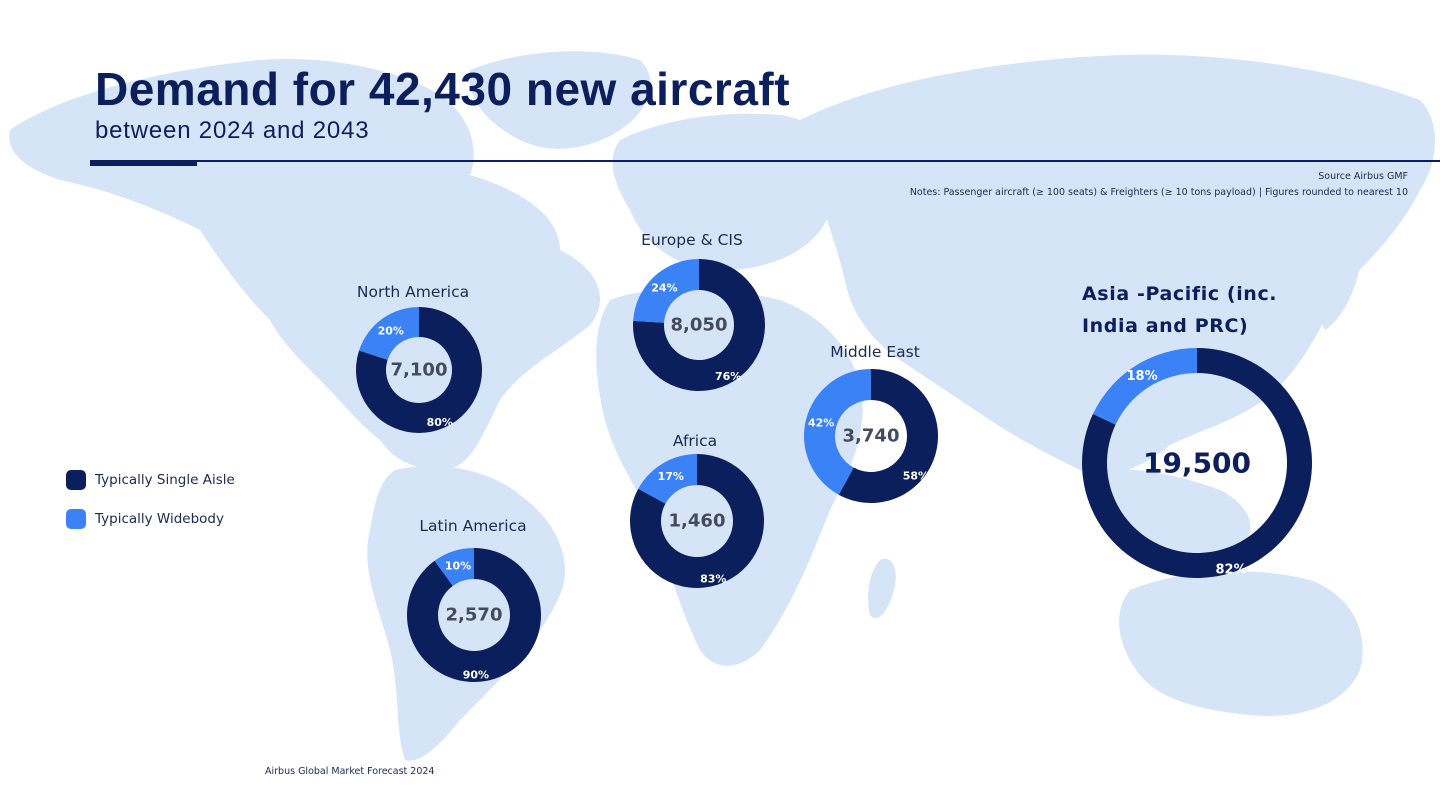  What do you see at coordinates (882, 588) in the screenshot?
I see `map-madagascar` at bounding box center [882, 588].